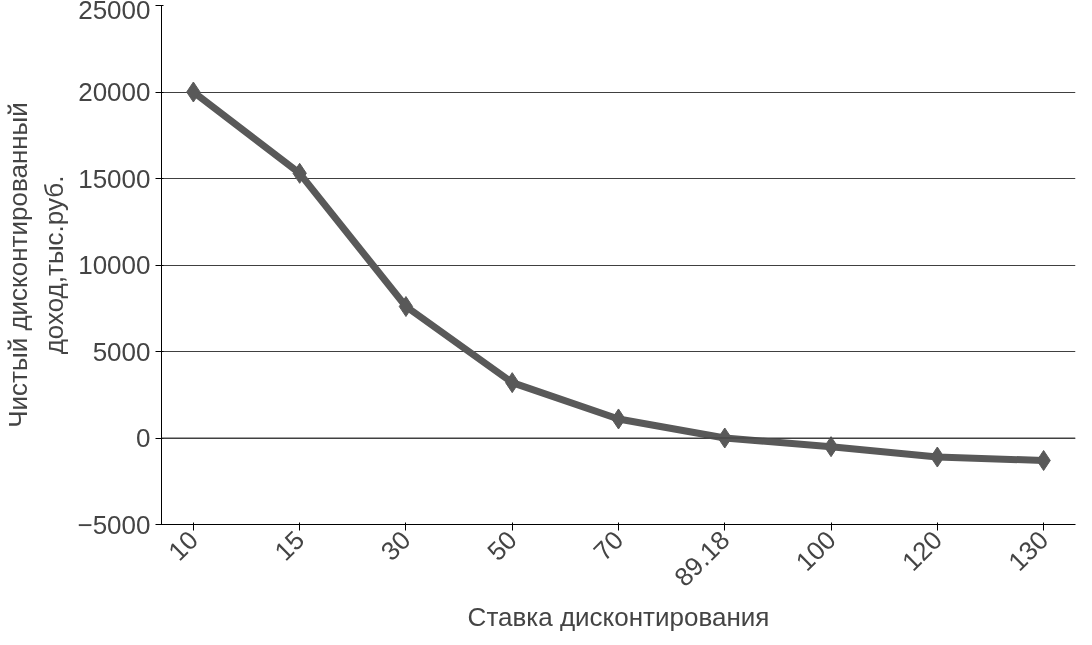  I want to click on x-tick-label: 50, so click(502, 545).